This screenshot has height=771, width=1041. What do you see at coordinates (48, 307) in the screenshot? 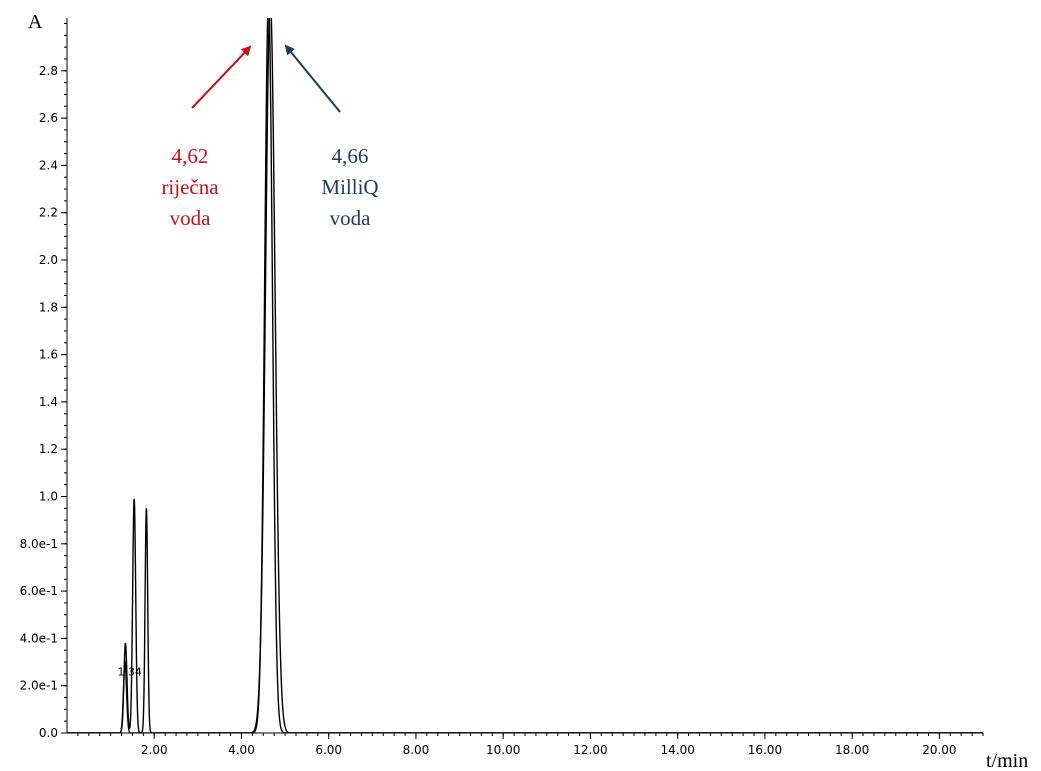
I see `y-tick-label: 1.8` at bounding box center [48, 307].